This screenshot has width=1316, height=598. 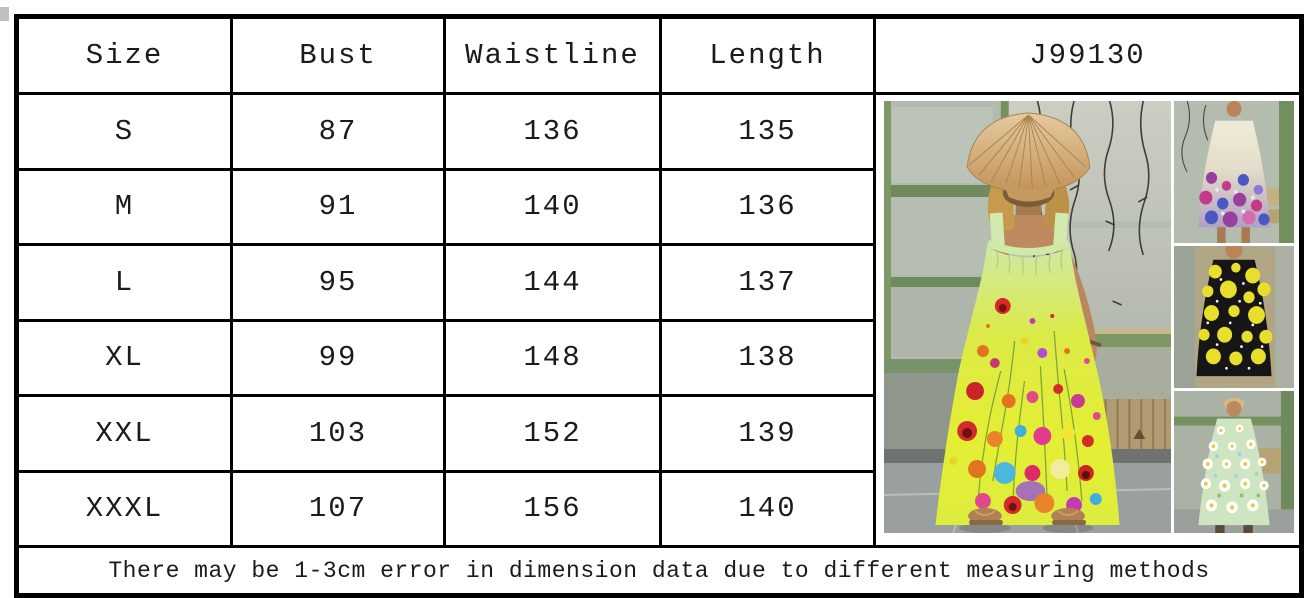 What do you see at coordinates (1088, 55) in the screenshot?
I see `product-code: J99130` at bounding box center [1088, 55].